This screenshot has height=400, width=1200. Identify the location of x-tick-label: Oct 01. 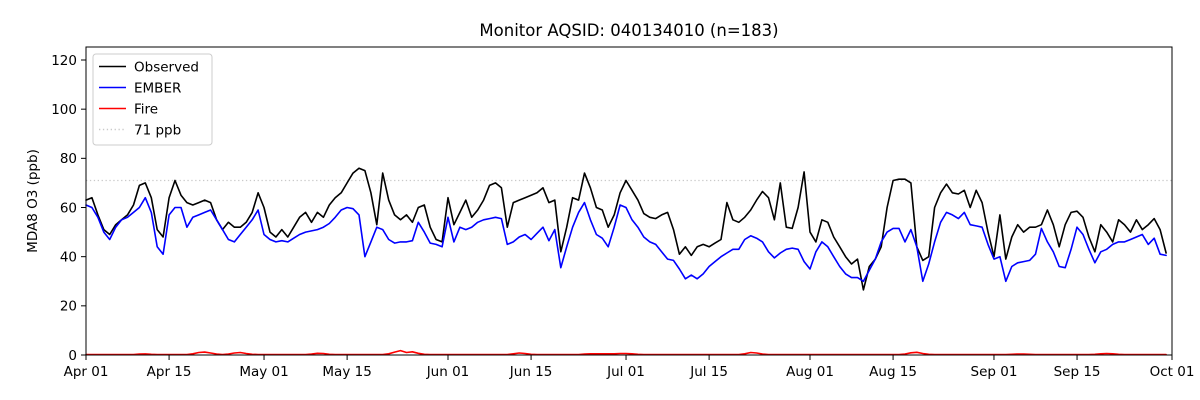
(1172, 372).